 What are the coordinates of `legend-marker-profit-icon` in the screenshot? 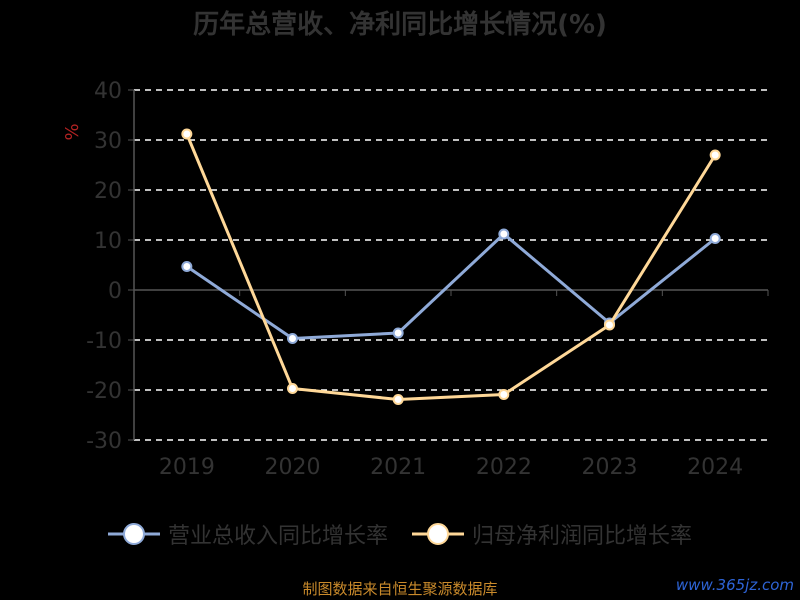 It's located at (438, 534).